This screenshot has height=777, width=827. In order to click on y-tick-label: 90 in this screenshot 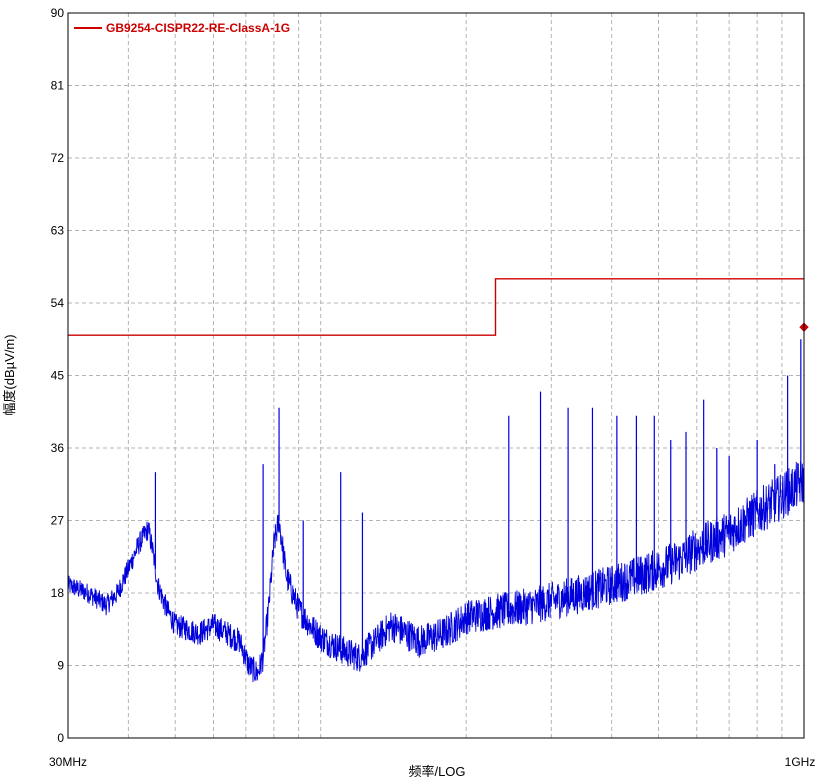, I will do `click(58, 13)`.